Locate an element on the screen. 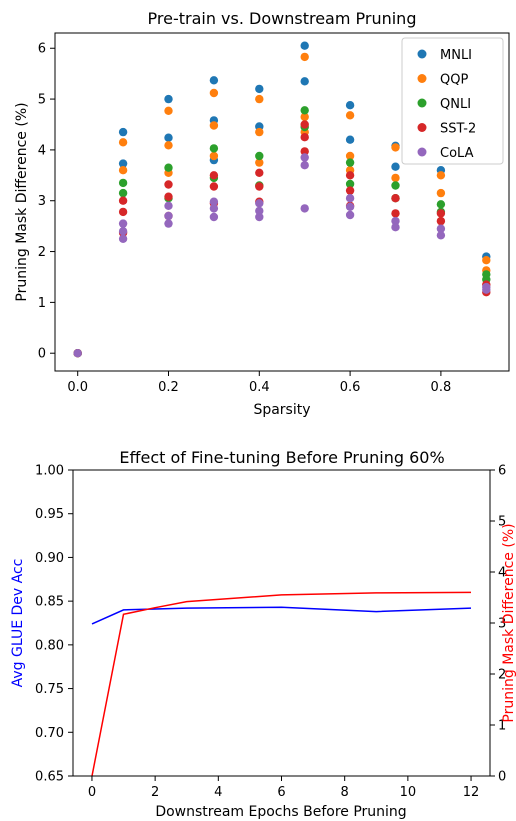 The width and height of the screenshot is (516, 821). legend-marker-cola is located at coordinates (422, 152).